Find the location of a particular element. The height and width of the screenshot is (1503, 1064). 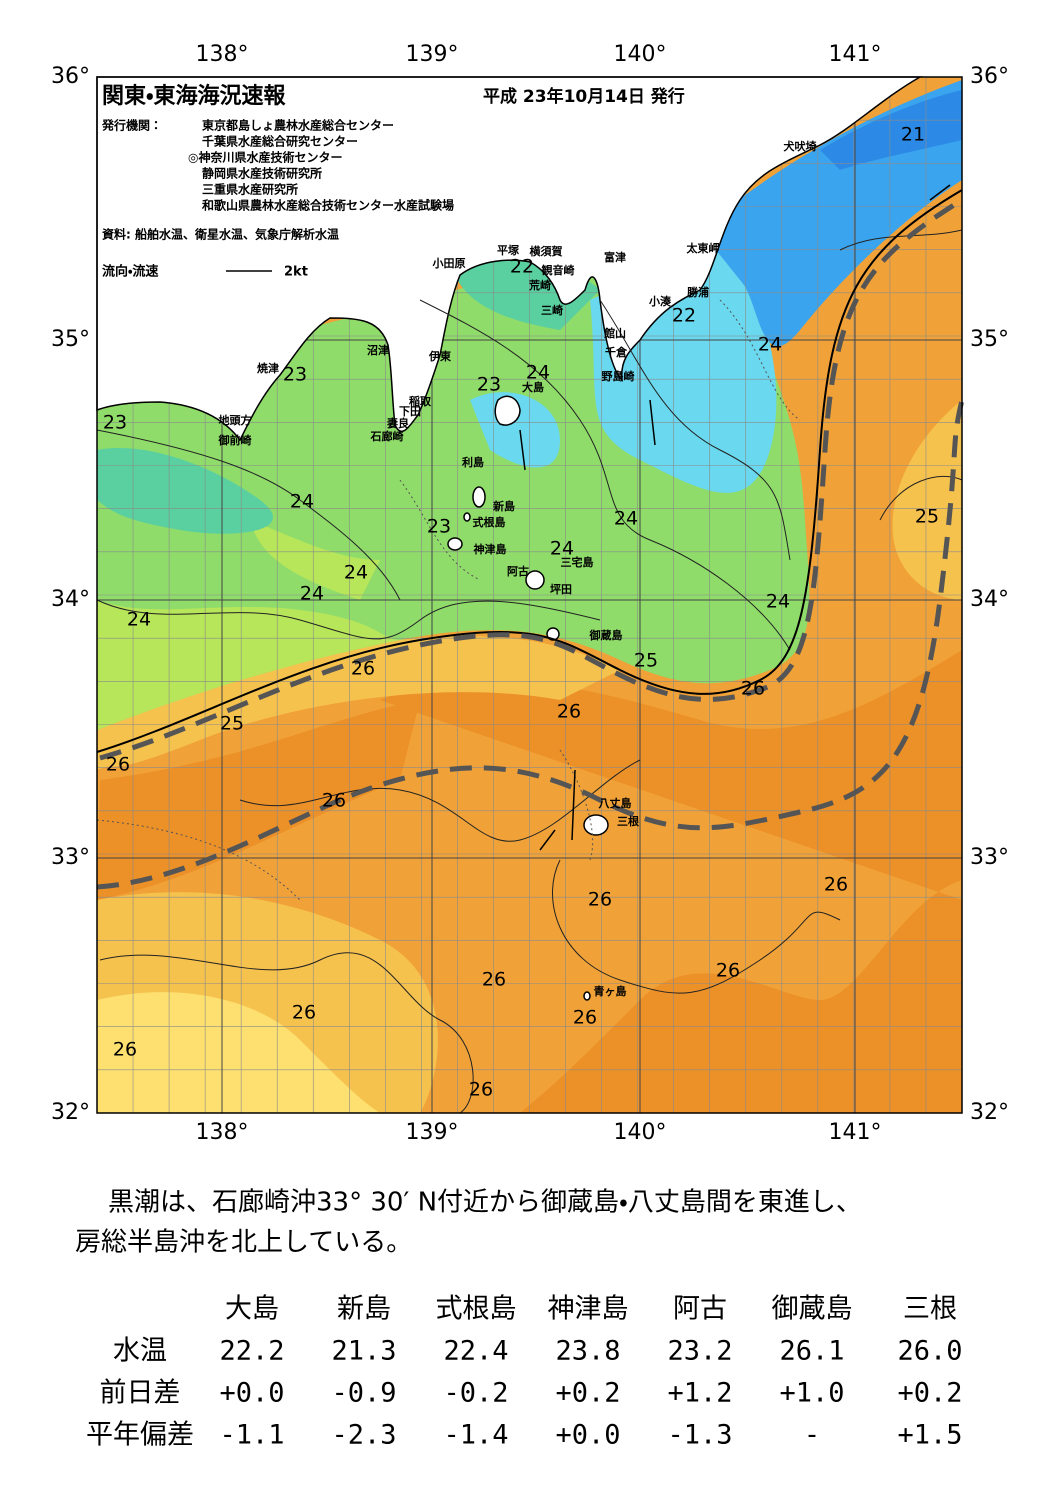

table-header: 御蔵島 is located at coordinates (812, 1309).